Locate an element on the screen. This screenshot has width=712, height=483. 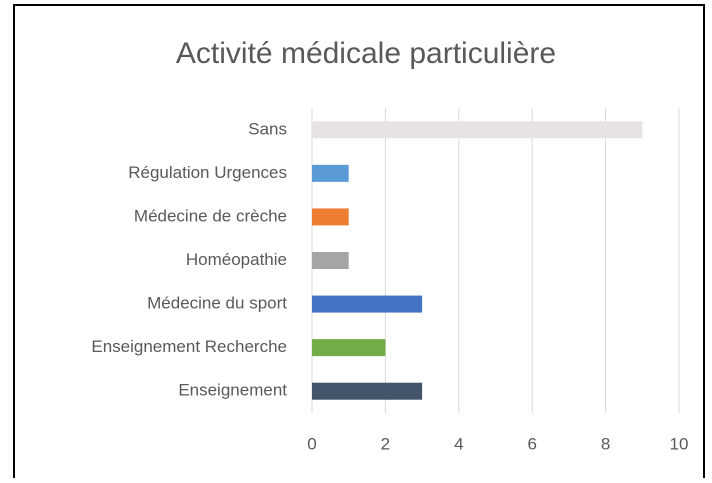
x-tick-label: 8 is located at coordinates (605, 443).